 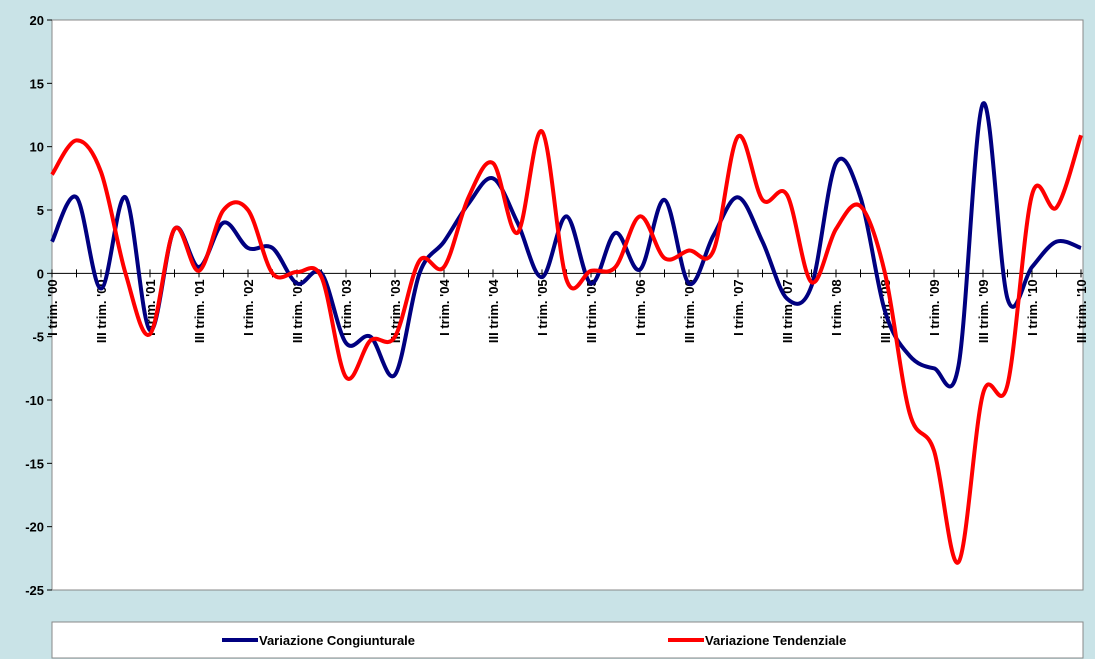 I want to click on x-tick-label: I trim. '05, so click(x=542, y=307).